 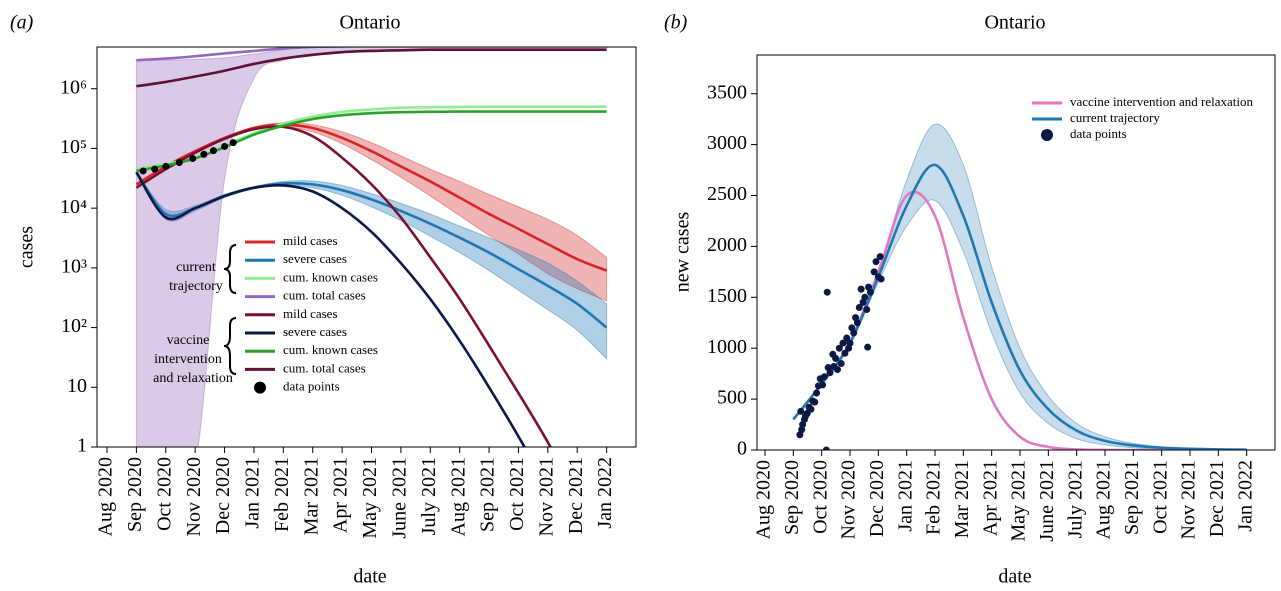 I want to click on y-tick-label: 3000, so click(x=727, y=143).